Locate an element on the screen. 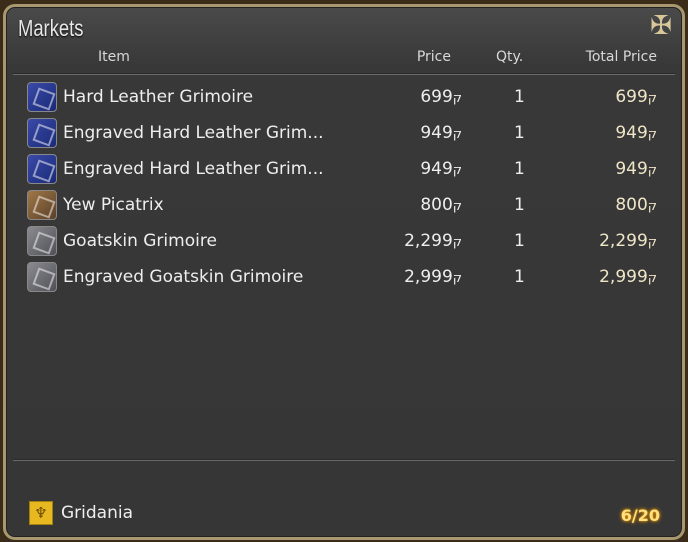 This screenshot has width=688, height=542. item-name: Yew Picatrix is located at coordinates (113, 205).